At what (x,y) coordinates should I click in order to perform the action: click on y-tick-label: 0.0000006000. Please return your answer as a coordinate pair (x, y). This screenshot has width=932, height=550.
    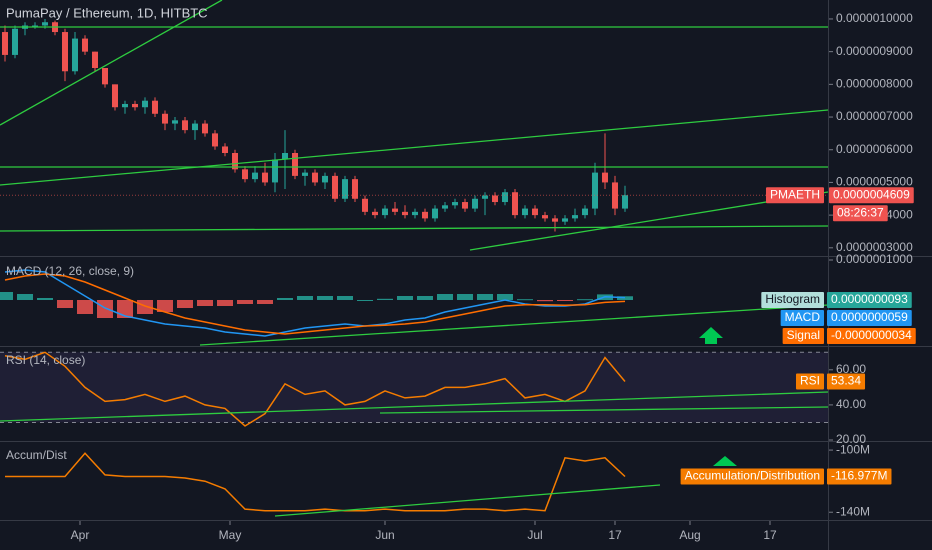
    Looking at the image, I should click on (874, 149).